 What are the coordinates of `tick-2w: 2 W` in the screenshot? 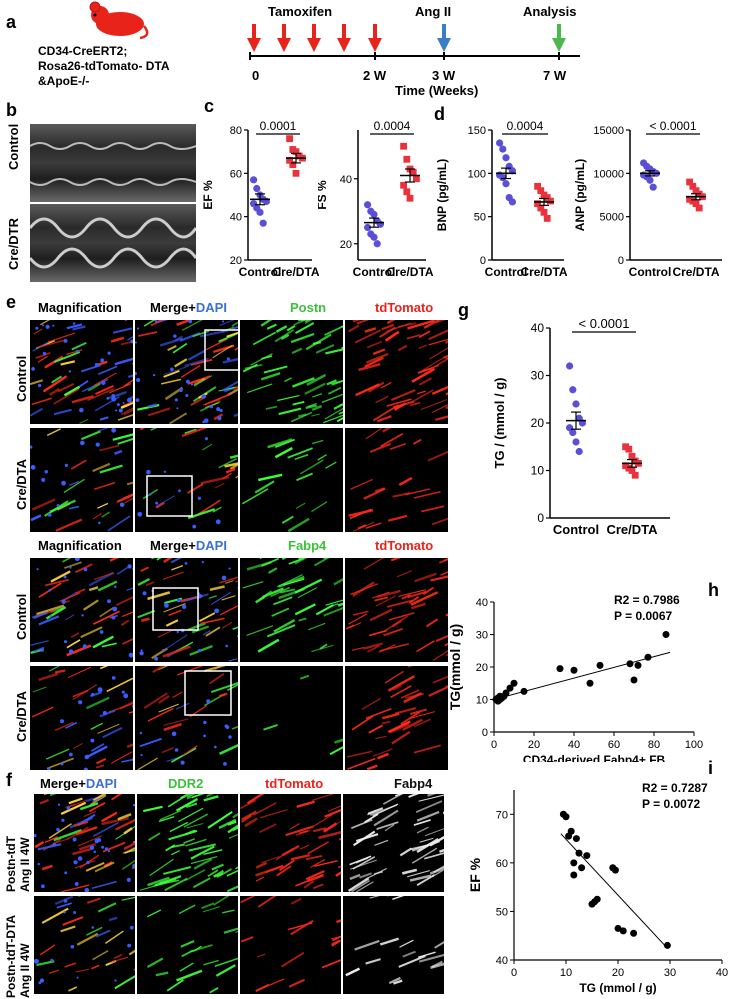 It's located at (375, 75).